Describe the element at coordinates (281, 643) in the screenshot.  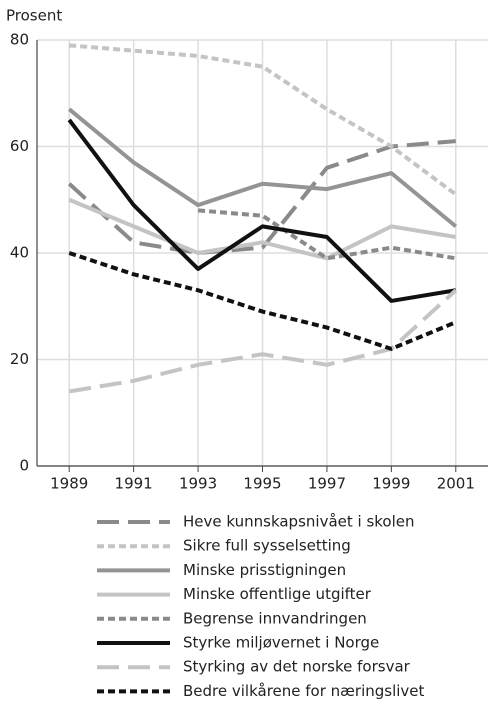
I see `legend-label: Styrke miljøvernet i Norge` at that location.